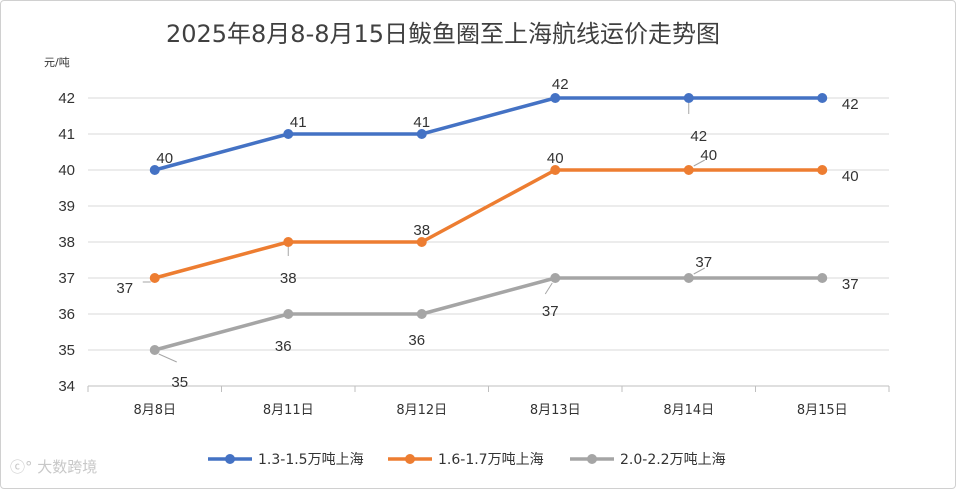  Describe the element at coordinates (66, 170) in the screenshot. I see `y-tick-label: 40` at that location.